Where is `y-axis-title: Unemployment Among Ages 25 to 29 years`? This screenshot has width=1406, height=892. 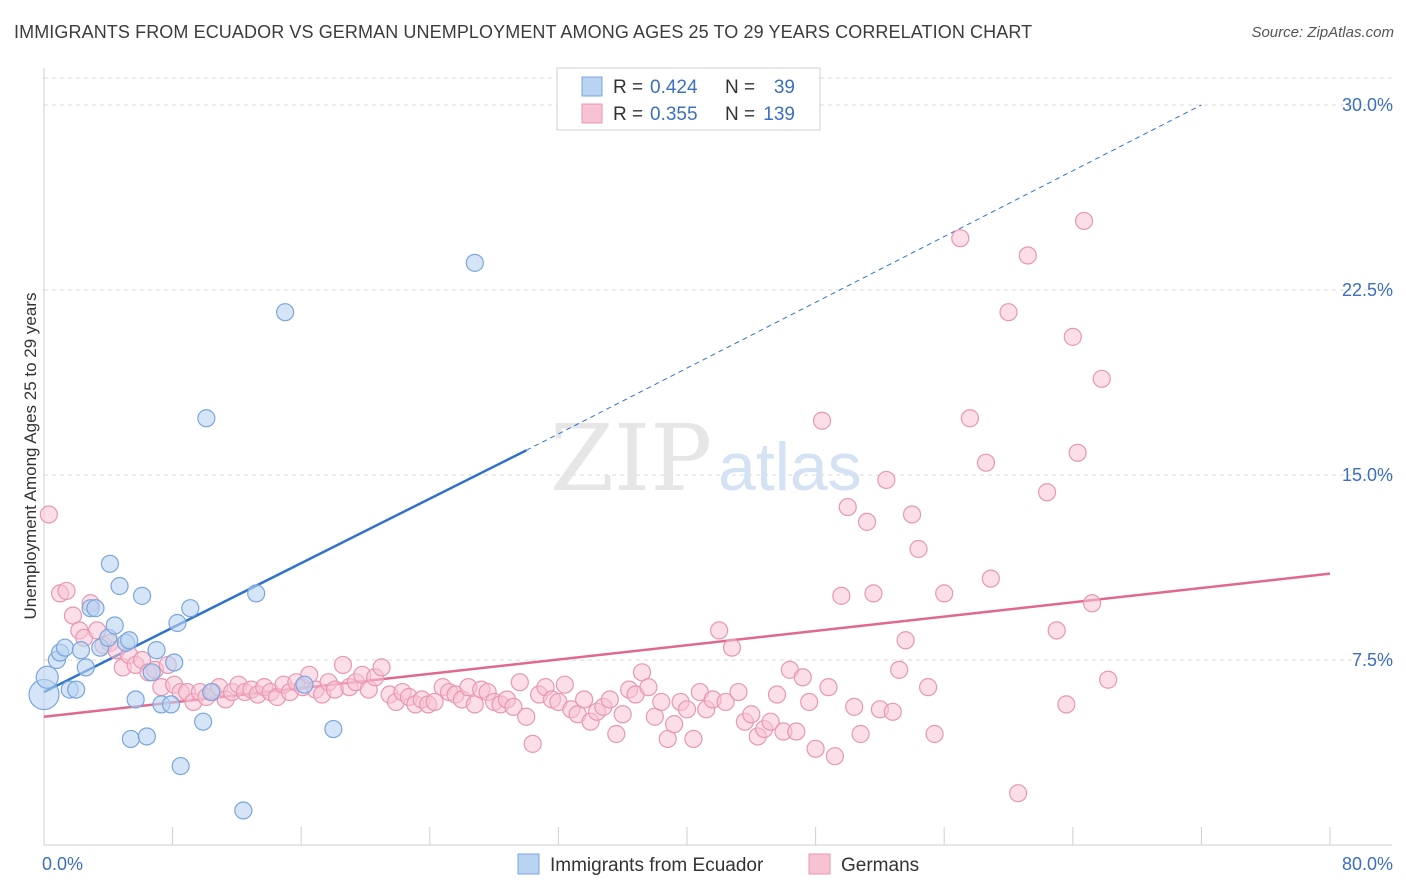 y-axis-title: Unemployment Among Ages 25 to 29 years is located at coordinates (30, 456).